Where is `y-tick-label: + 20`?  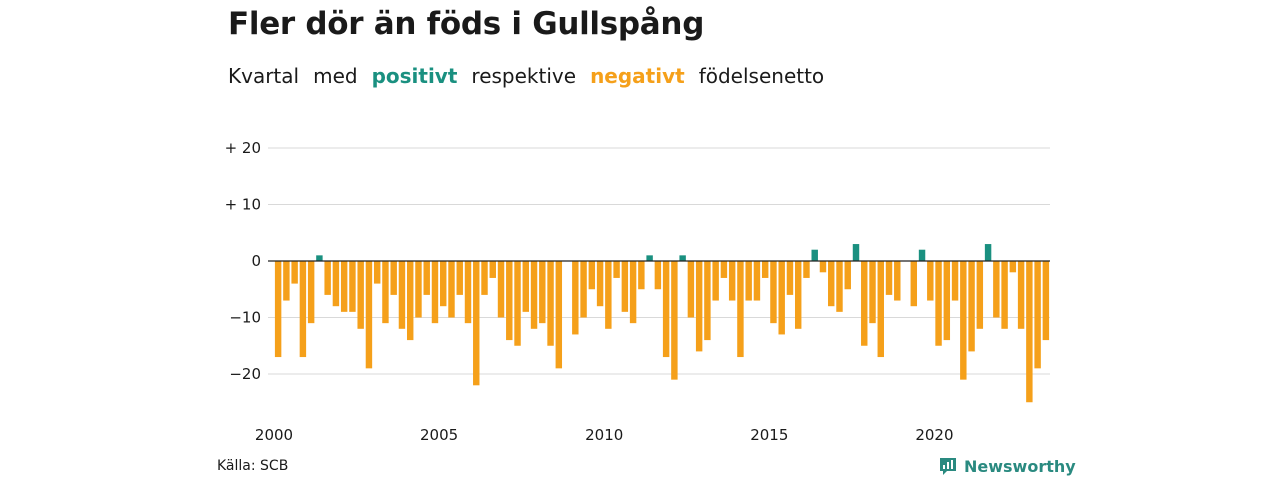
y-tick-label: + 20 is located at coordinates (243, 148).